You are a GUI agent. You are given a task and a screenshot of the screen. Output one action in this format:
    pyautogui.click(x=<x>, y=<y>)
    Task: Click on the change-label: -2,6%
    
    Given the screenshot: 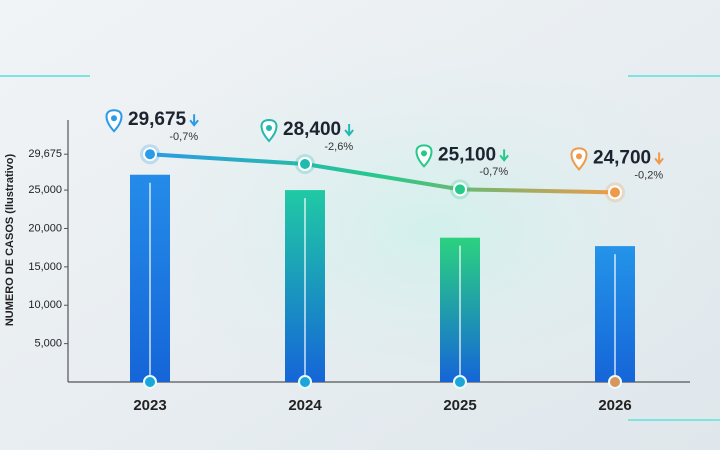 What is the action you would take?
    pyautogui.click(x=338, y=147)
    